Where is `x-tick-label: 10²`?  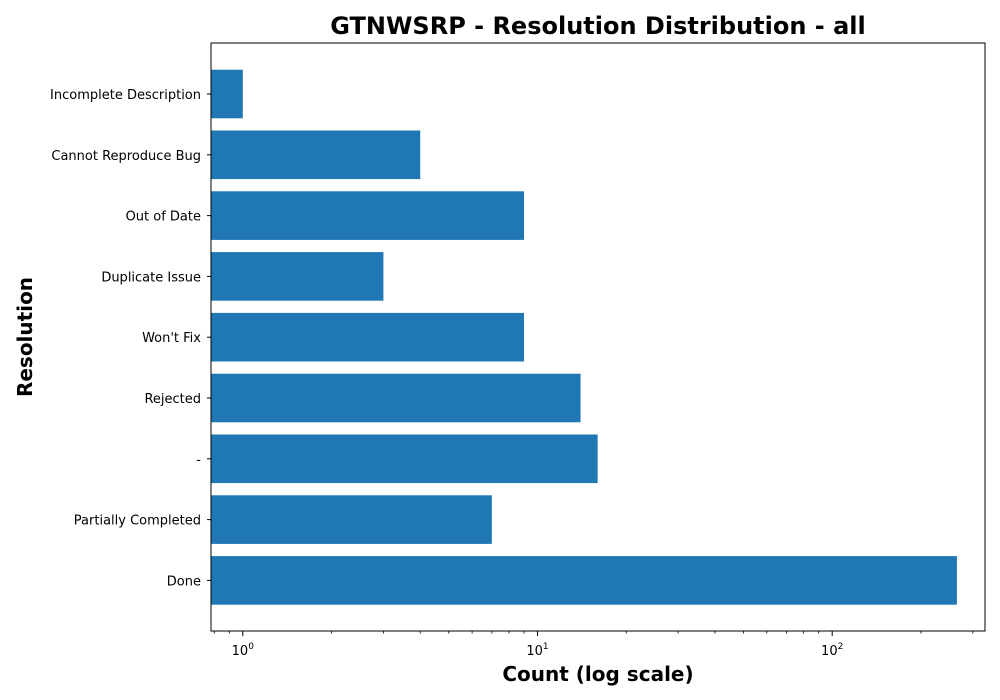 x-tick-label: 10² is located at coordinates (832, 650).